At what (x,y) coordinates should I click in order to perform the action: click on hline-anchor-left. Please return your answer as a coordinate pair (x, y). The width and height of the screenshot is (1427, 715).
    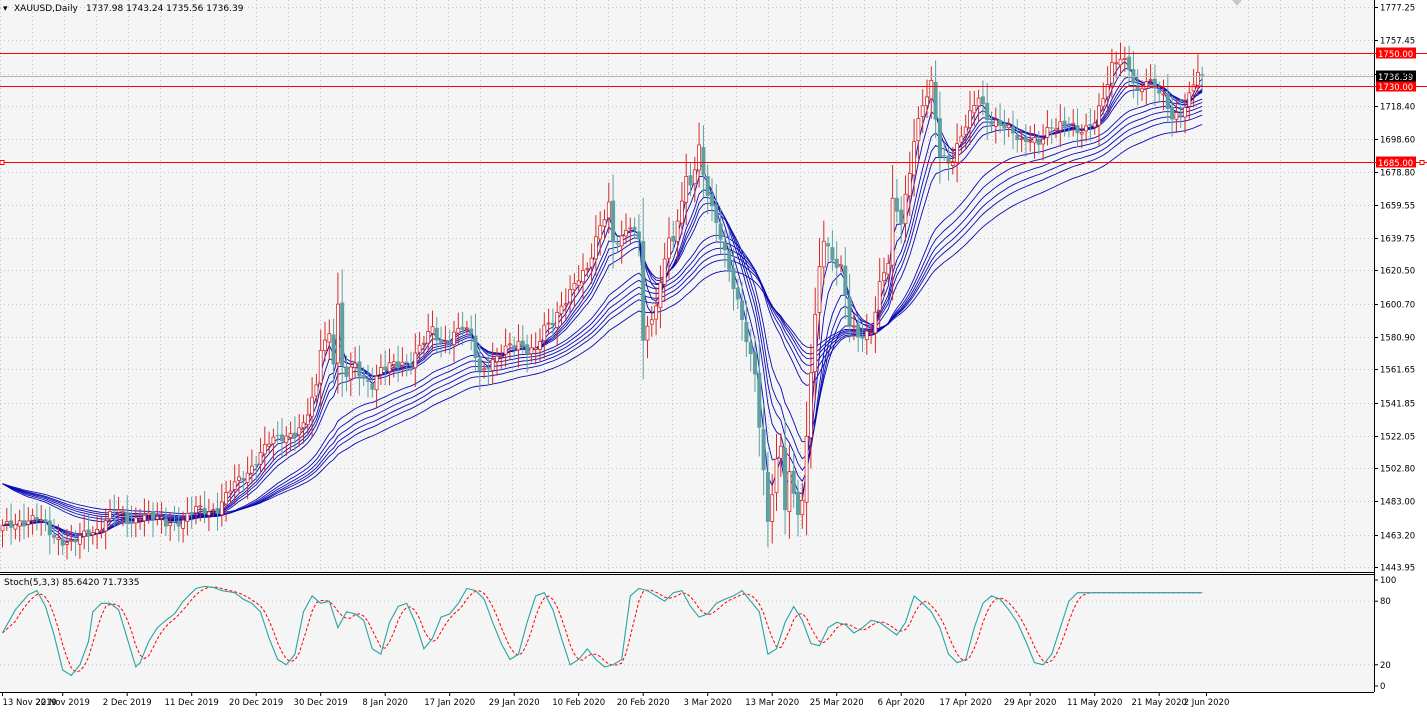
    Looking at the image, I should click on (2, 162).